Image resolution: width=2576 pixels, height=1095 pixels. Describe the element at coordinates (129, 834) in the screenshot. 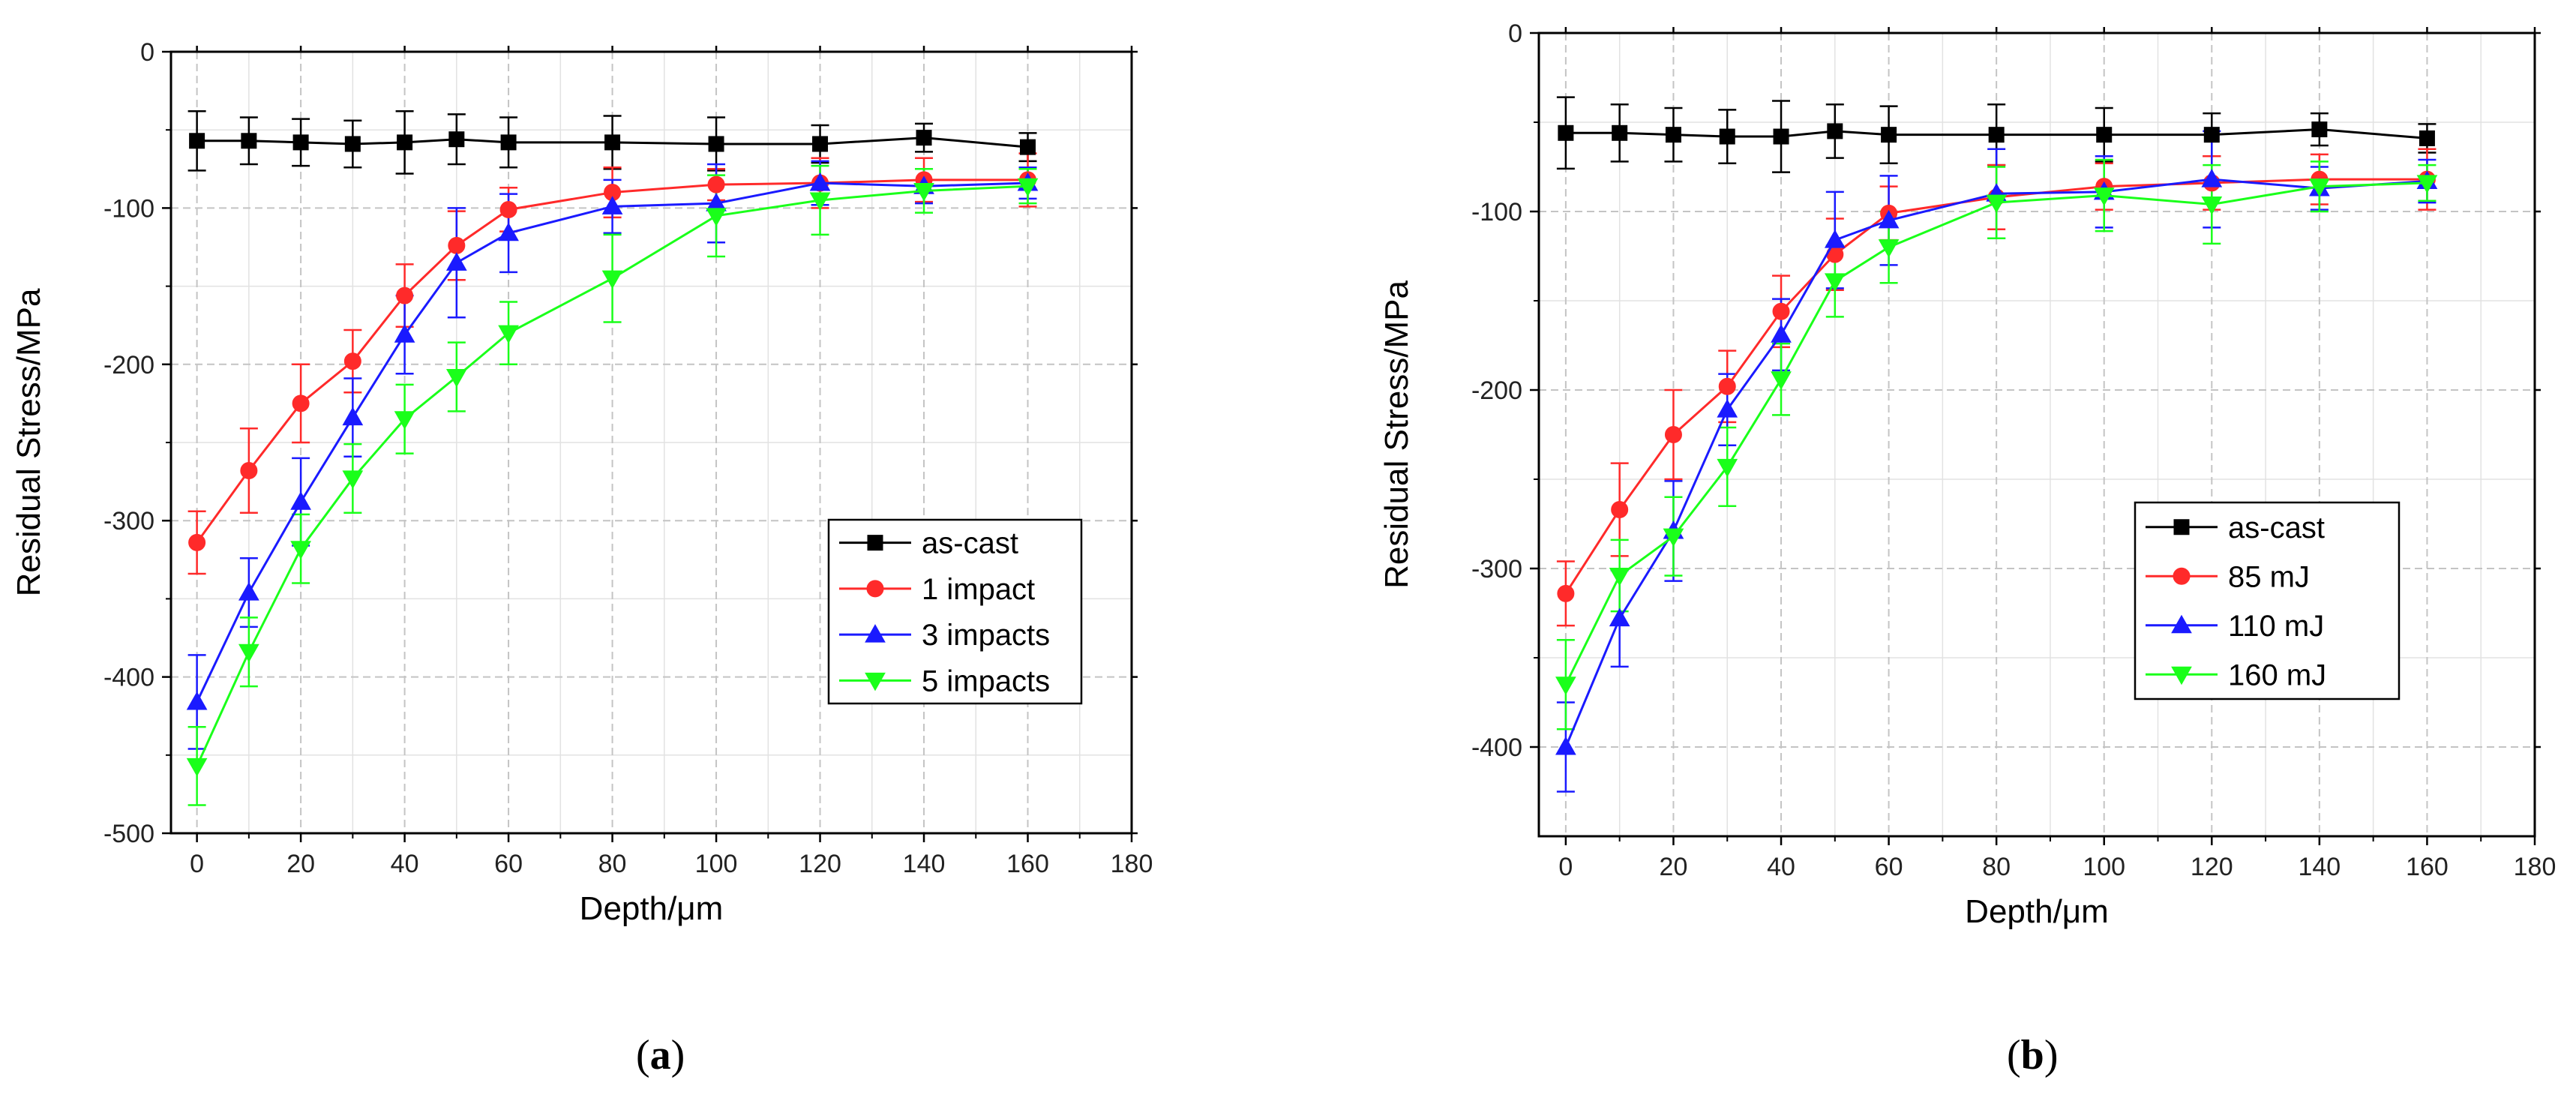

I see `y-tick-label: -500` at that location.